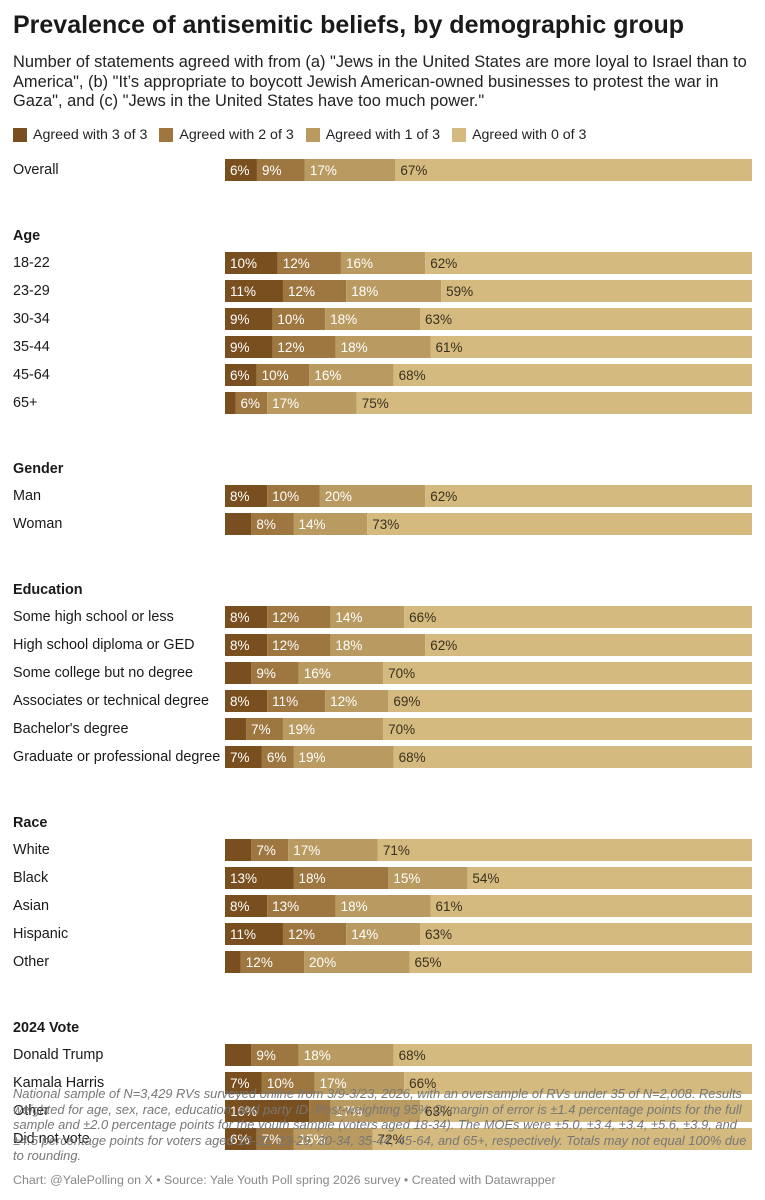  Describe the element at coordinates (322, 962) in the screenshot. I see `bar-value-label: 20%` at that location.